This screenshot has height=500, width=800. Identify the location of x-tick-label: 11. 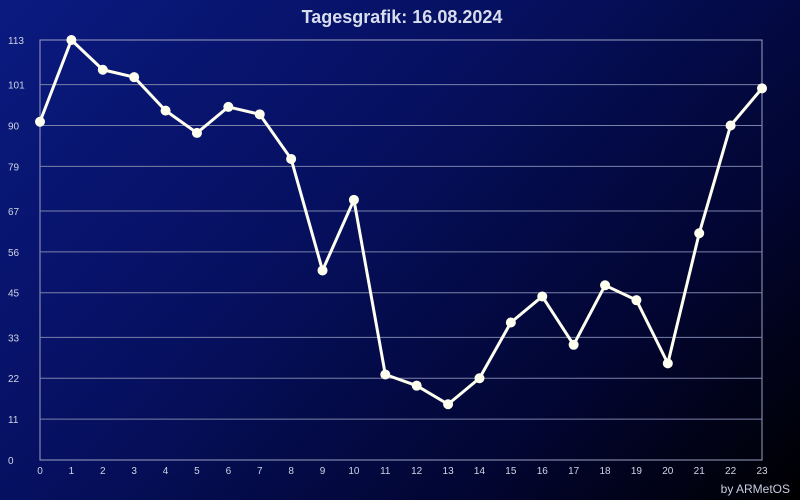
(385, 471).